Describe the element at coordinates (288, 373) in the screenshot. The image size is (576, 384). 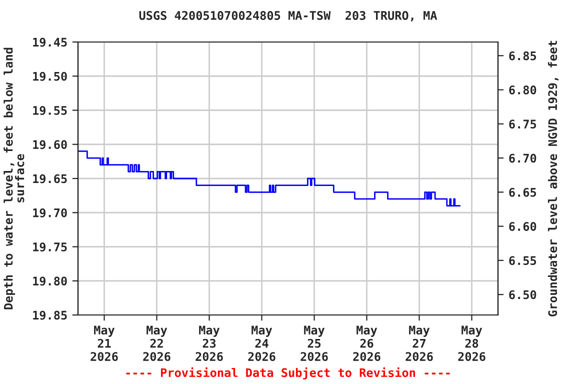
I see `text: ---- Provisional Data Subject to Revision ----` at that location.